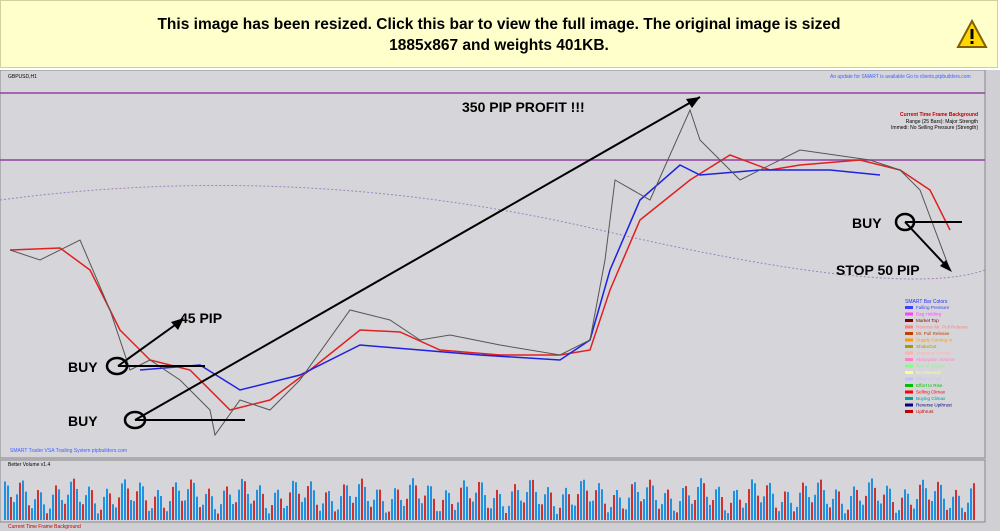 Image resolution: width=1000 pixels, height=531 pixels. Describe the element at coordinates (942, 327) in the screenshot. I see `legend-label: Reverse Mr. Pull Release` at that location.